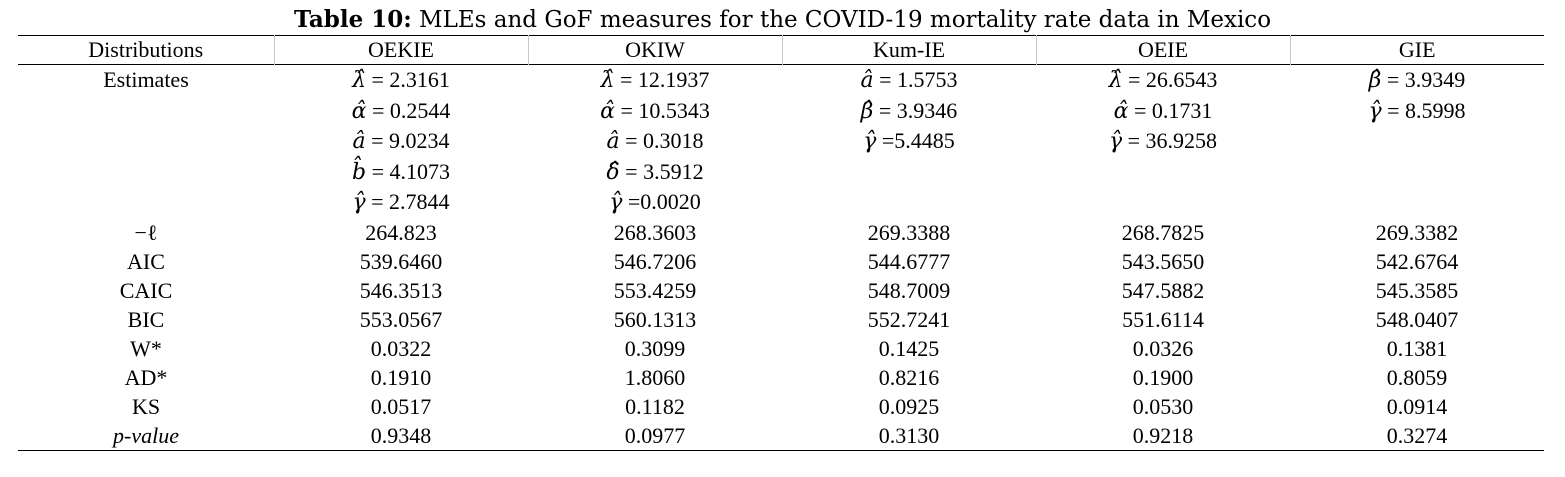  Describe the element at coordinates (1417, 319) in the screenshot. I see `table-cell: 548.0407` at that location.